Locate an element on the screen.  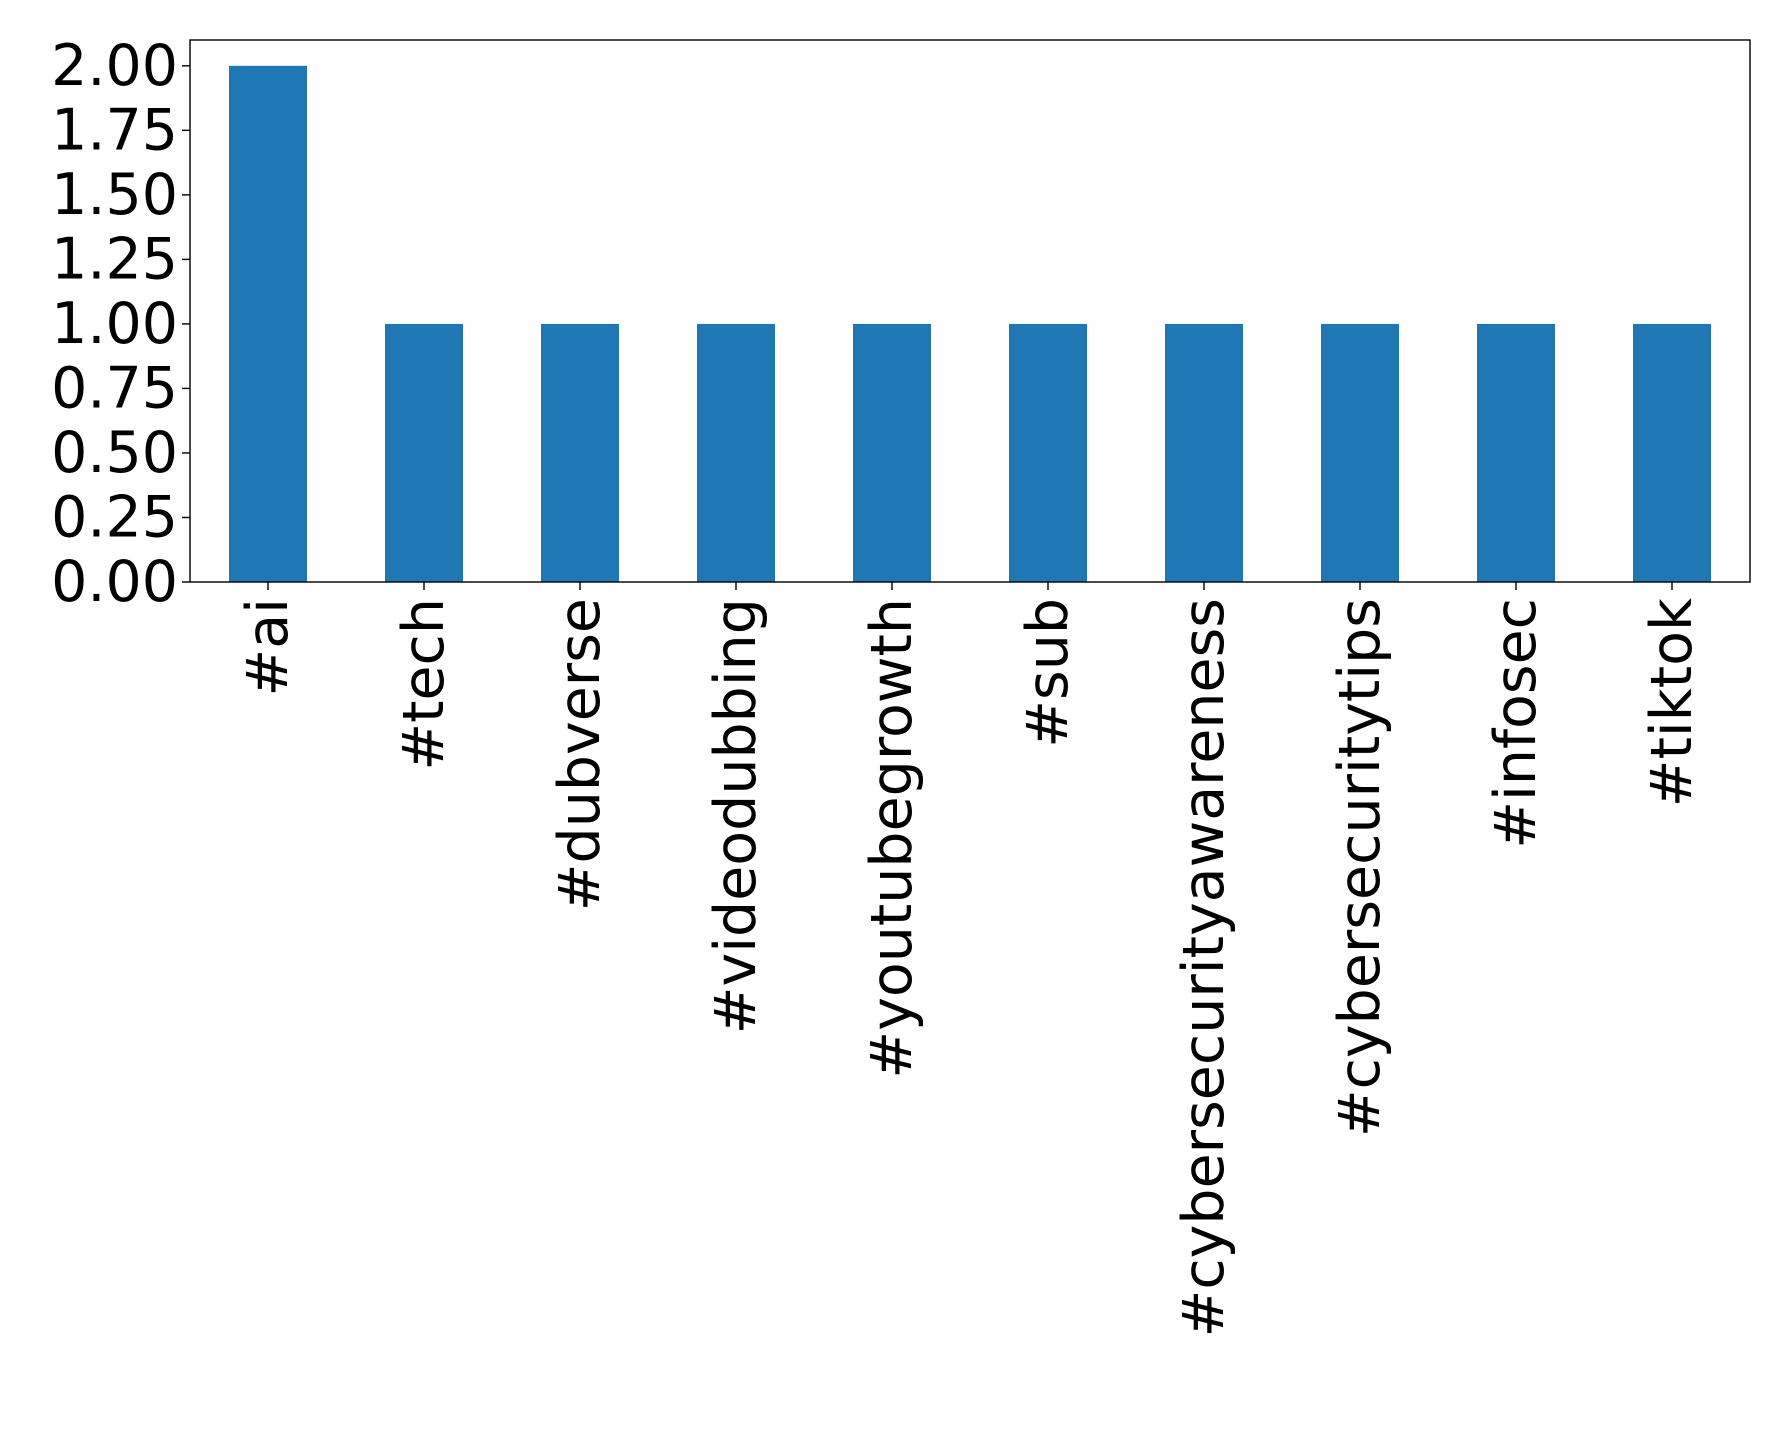
x-tick-label-tiktok: #tiktok is located at coordinates (1672, 702).